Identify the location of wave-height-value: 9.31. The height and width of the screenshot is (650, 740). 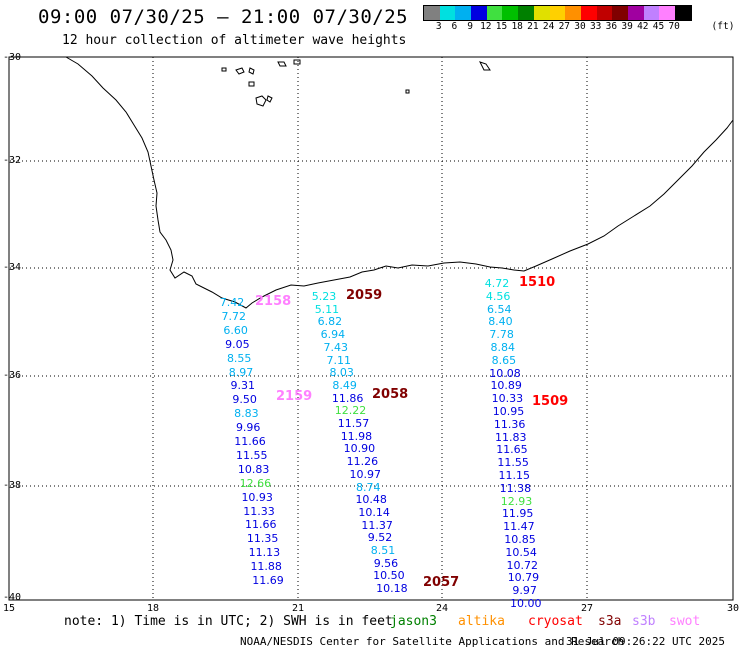
(243, 386).